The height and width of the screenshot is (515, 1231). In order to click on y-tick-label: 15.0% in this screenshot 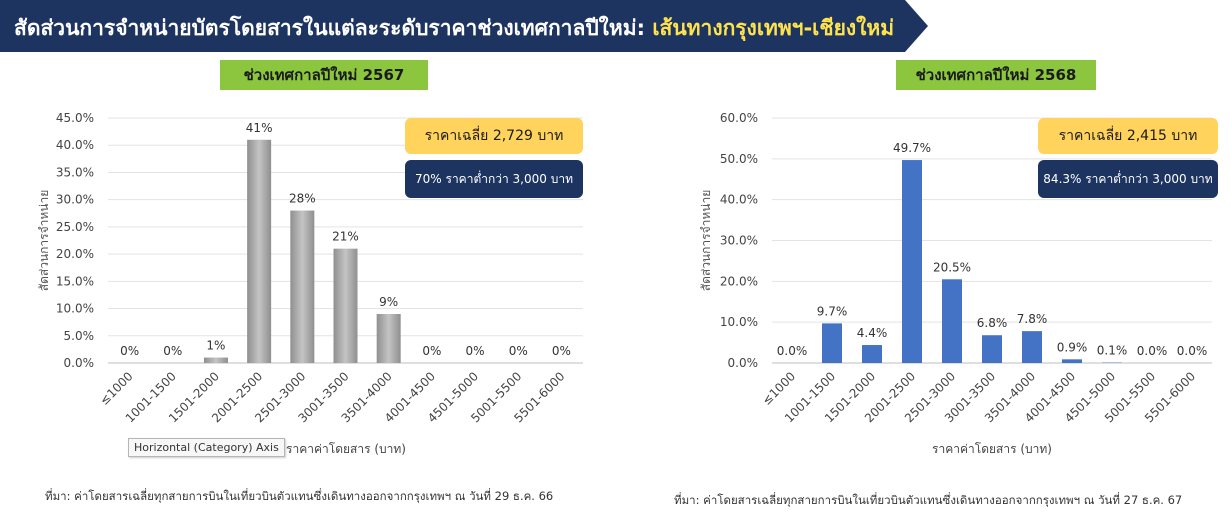, I will do `click(75, 281)`.